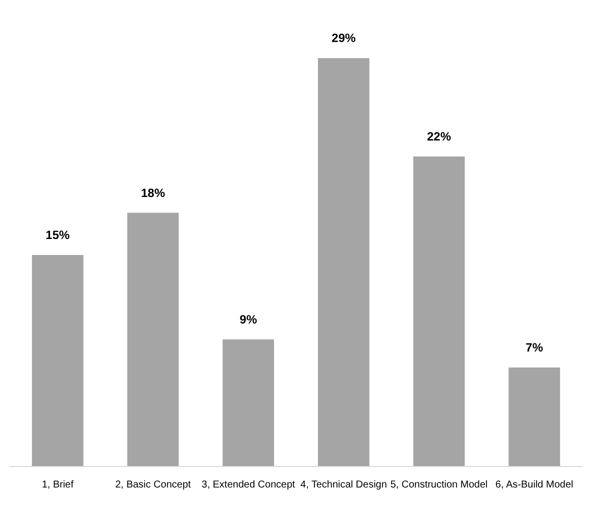 This screenshot has height=512, width=592. Describe the element at coordinates (343, 485) in the screenshot. I see `x-tick-label: 4, Technical Design` at that location.